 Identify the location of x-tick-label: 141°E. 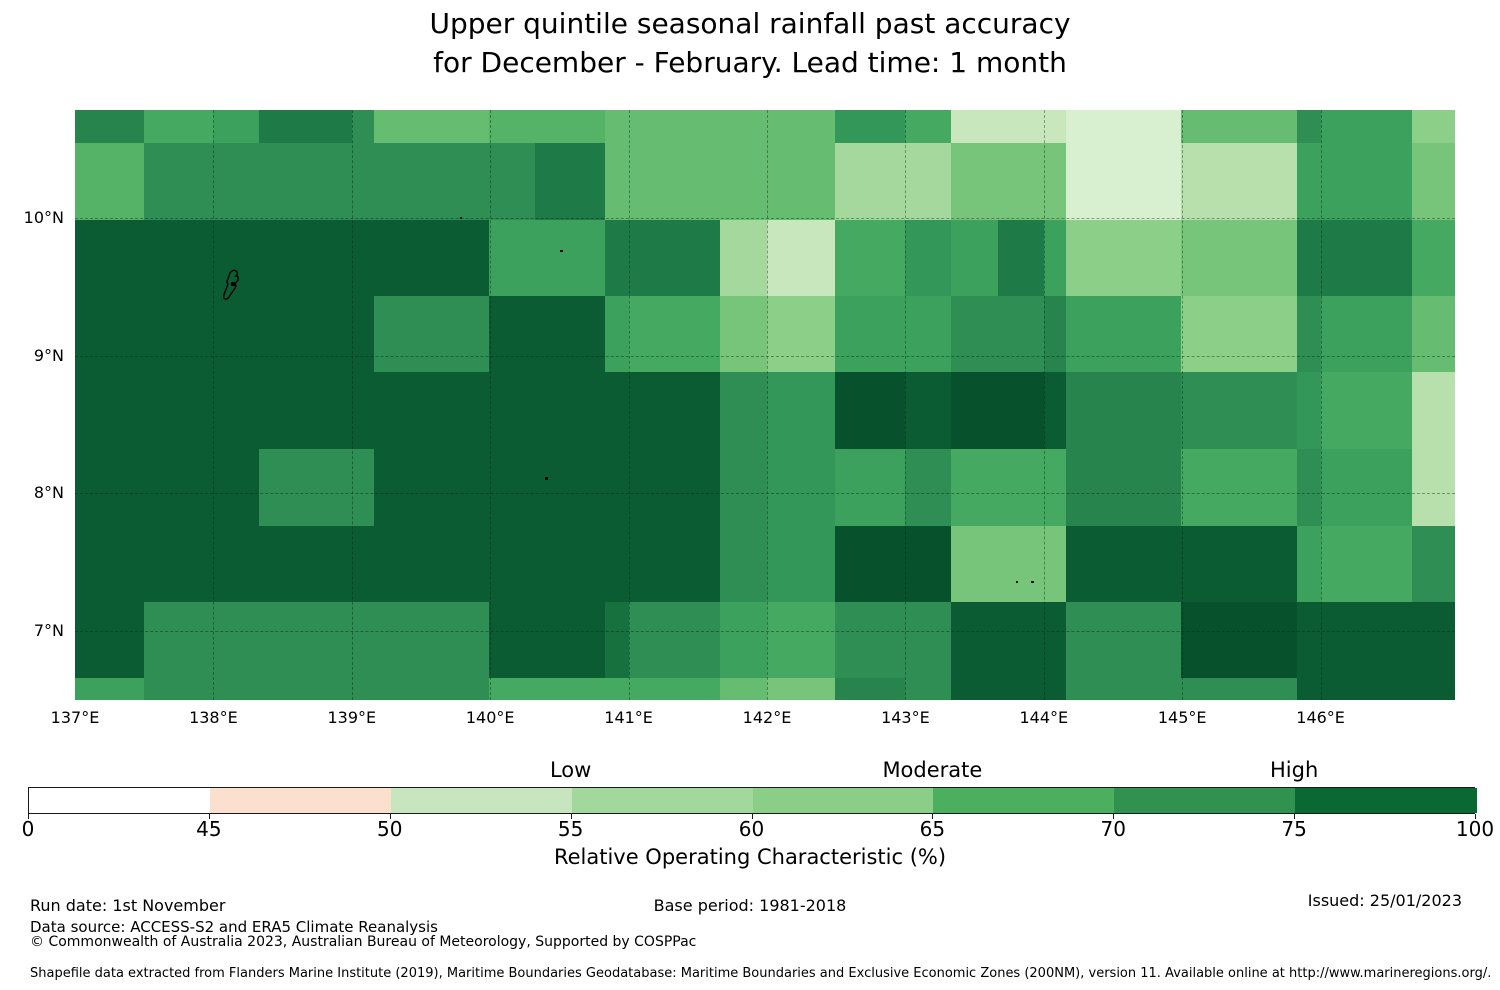
(628, 717).